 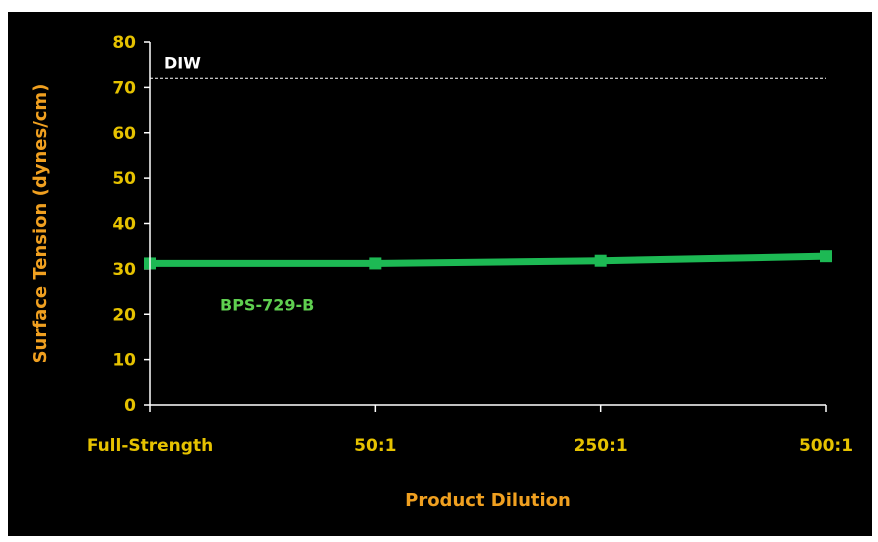 What do you see at coordinates (182, 62) in the screenshot?
I see `reference-line-label: DIW` at bounding box center [182, 62].